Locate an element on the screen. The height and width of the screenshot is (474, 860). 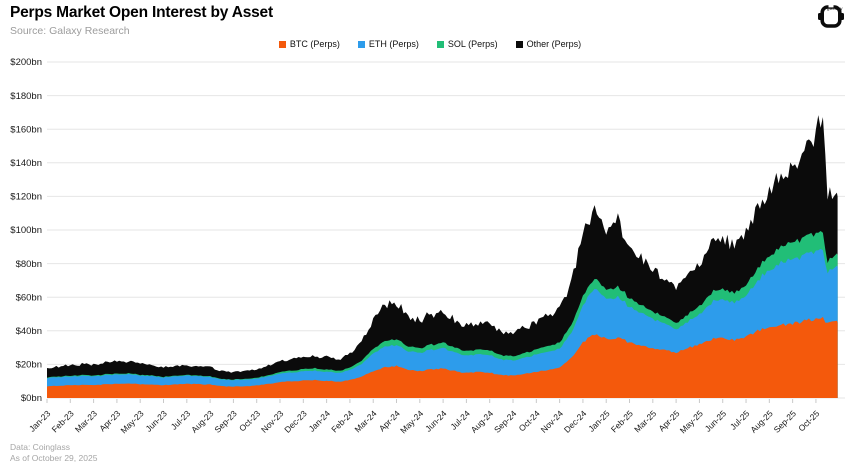
y-axis-label: $200bn is located at coordinates (26, 62).